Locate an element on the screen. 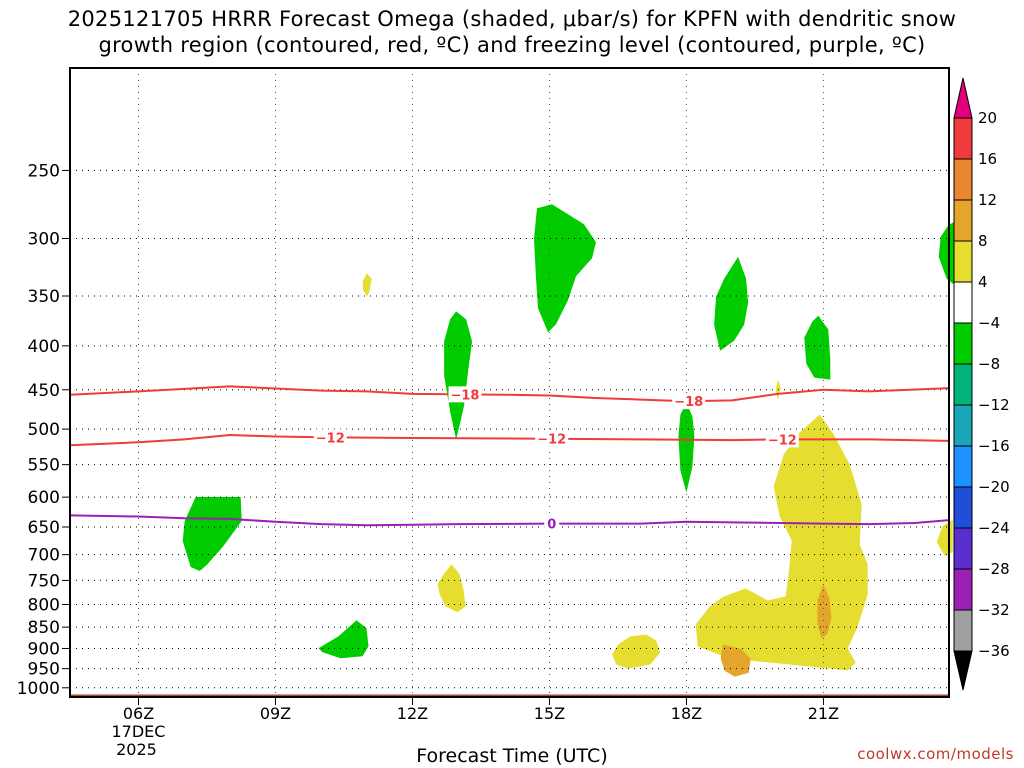  y-tick-label-450: 450 is located at coordinates (44, 391).